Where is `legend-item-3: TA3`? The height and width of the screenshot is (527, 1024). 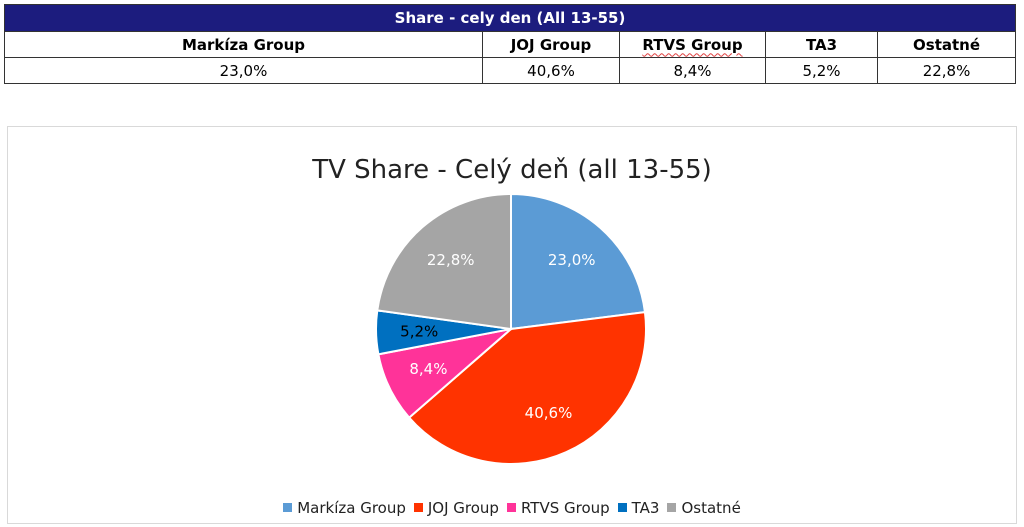
legend-item-3: TA3 is located at coordinates (638, 508).